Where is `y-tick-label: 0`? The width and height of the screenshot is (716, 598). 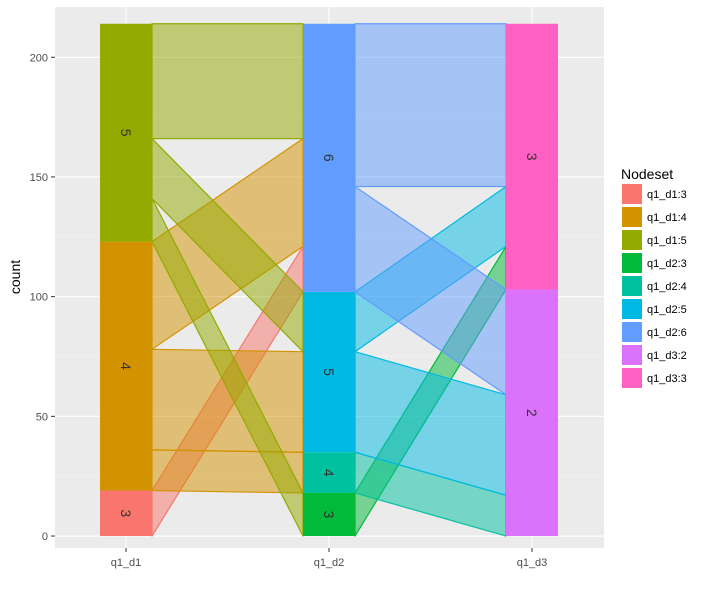
y-tick-label: 0 is located at coordinates (45, 537).